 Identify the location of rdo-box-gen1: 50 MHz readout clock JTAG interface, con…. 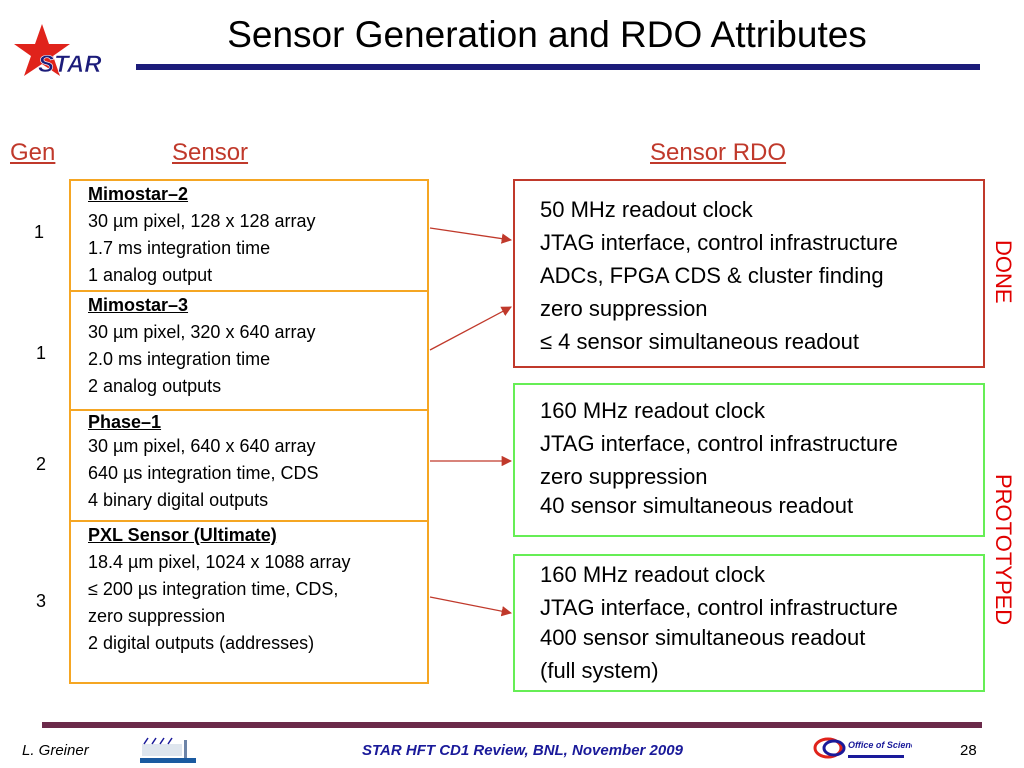
(749, 273).